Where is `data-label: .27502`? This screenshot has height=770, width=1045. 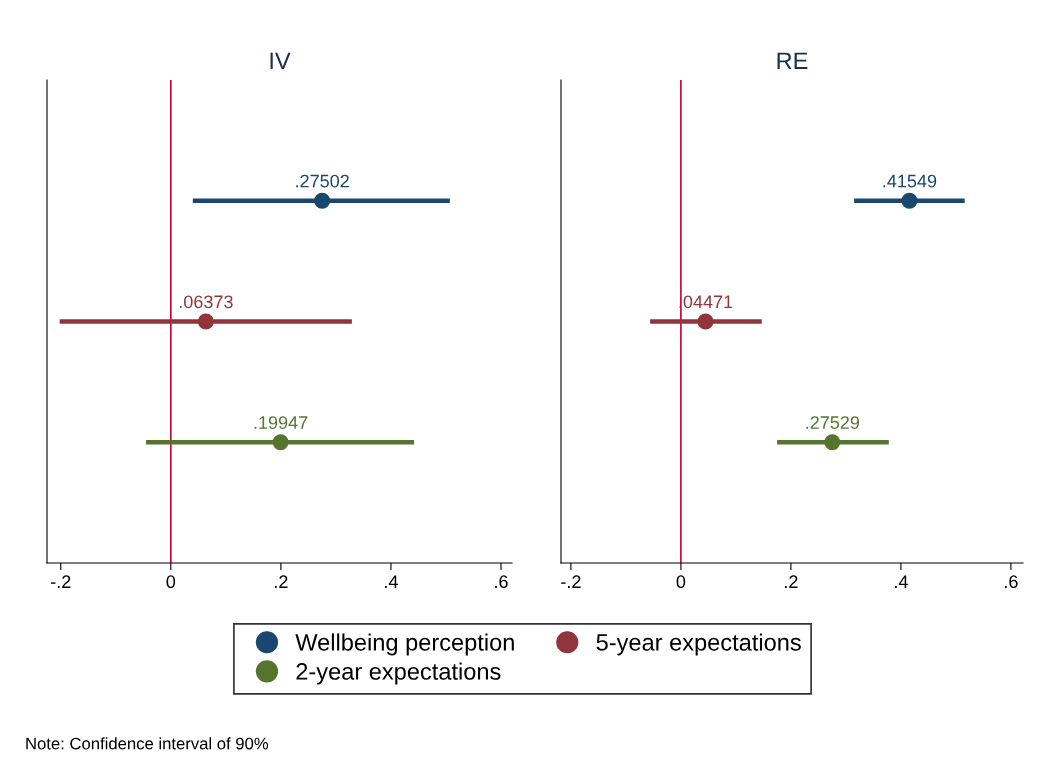
data-label: .27502 is located at coordinates (322, 181).